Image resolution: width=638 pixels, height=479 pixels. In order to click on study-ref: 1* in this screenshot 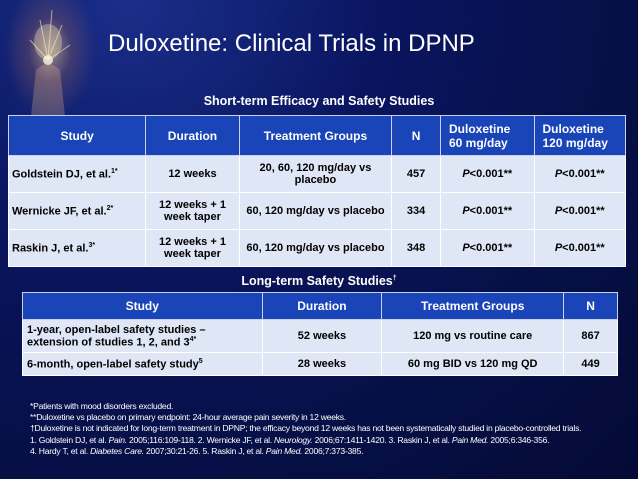, I will do `click(114, 171)`.